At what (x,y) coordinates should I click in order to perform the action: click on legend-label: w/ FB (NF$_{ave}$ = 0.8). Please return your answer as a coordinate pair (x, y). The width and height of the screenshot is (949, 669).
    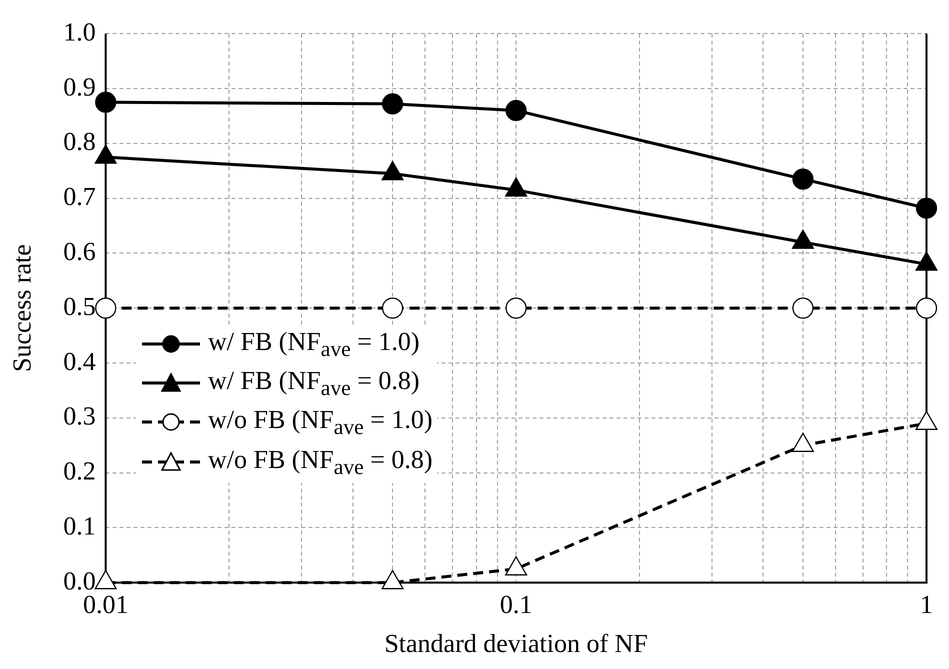
    Looking at the image, I should click on (314, 383).